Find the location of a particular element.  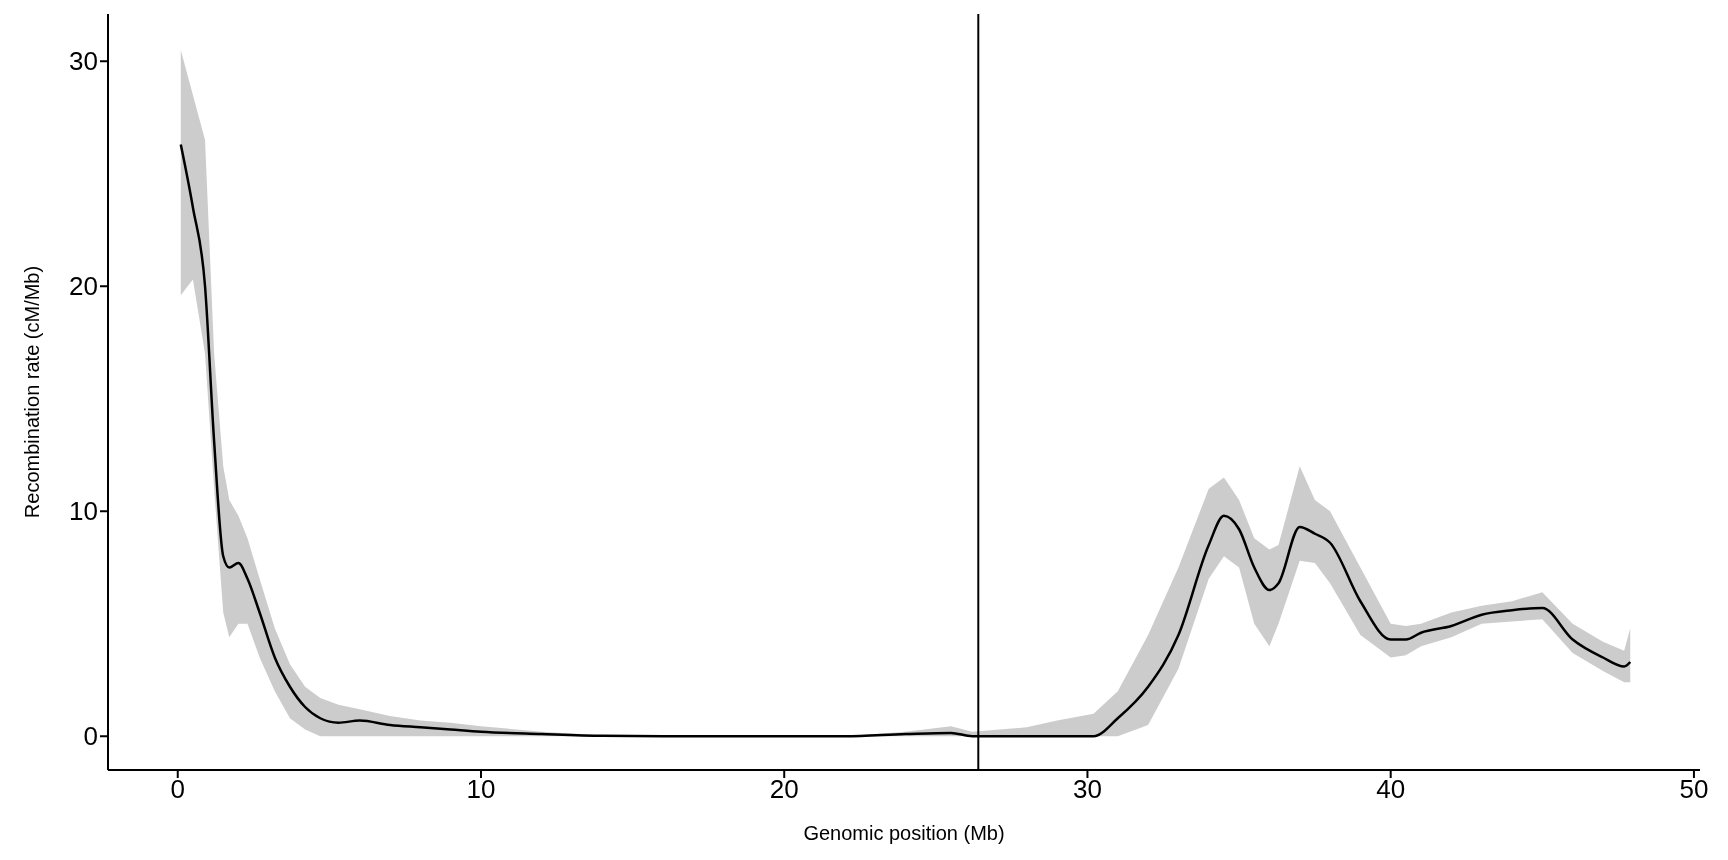

y-tick-label: 20 is located at coordinates (83, 286).